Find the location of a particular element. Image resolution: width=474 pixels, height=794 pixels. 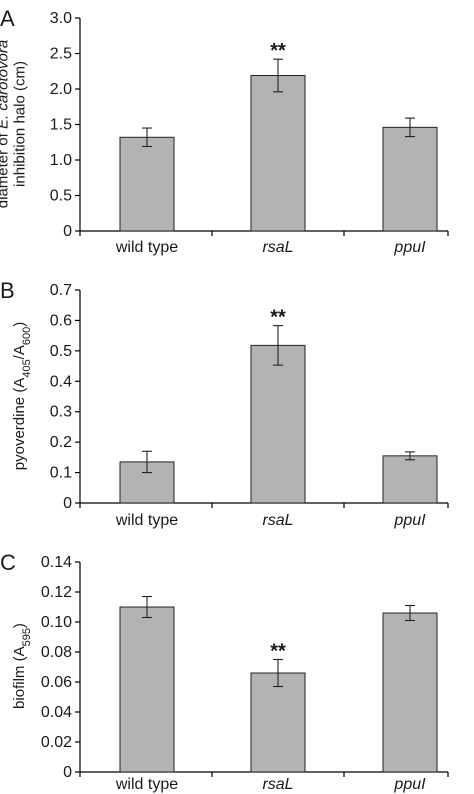

y-axis-label-part: pyoverdine (A is located at coordinates (19, 424).